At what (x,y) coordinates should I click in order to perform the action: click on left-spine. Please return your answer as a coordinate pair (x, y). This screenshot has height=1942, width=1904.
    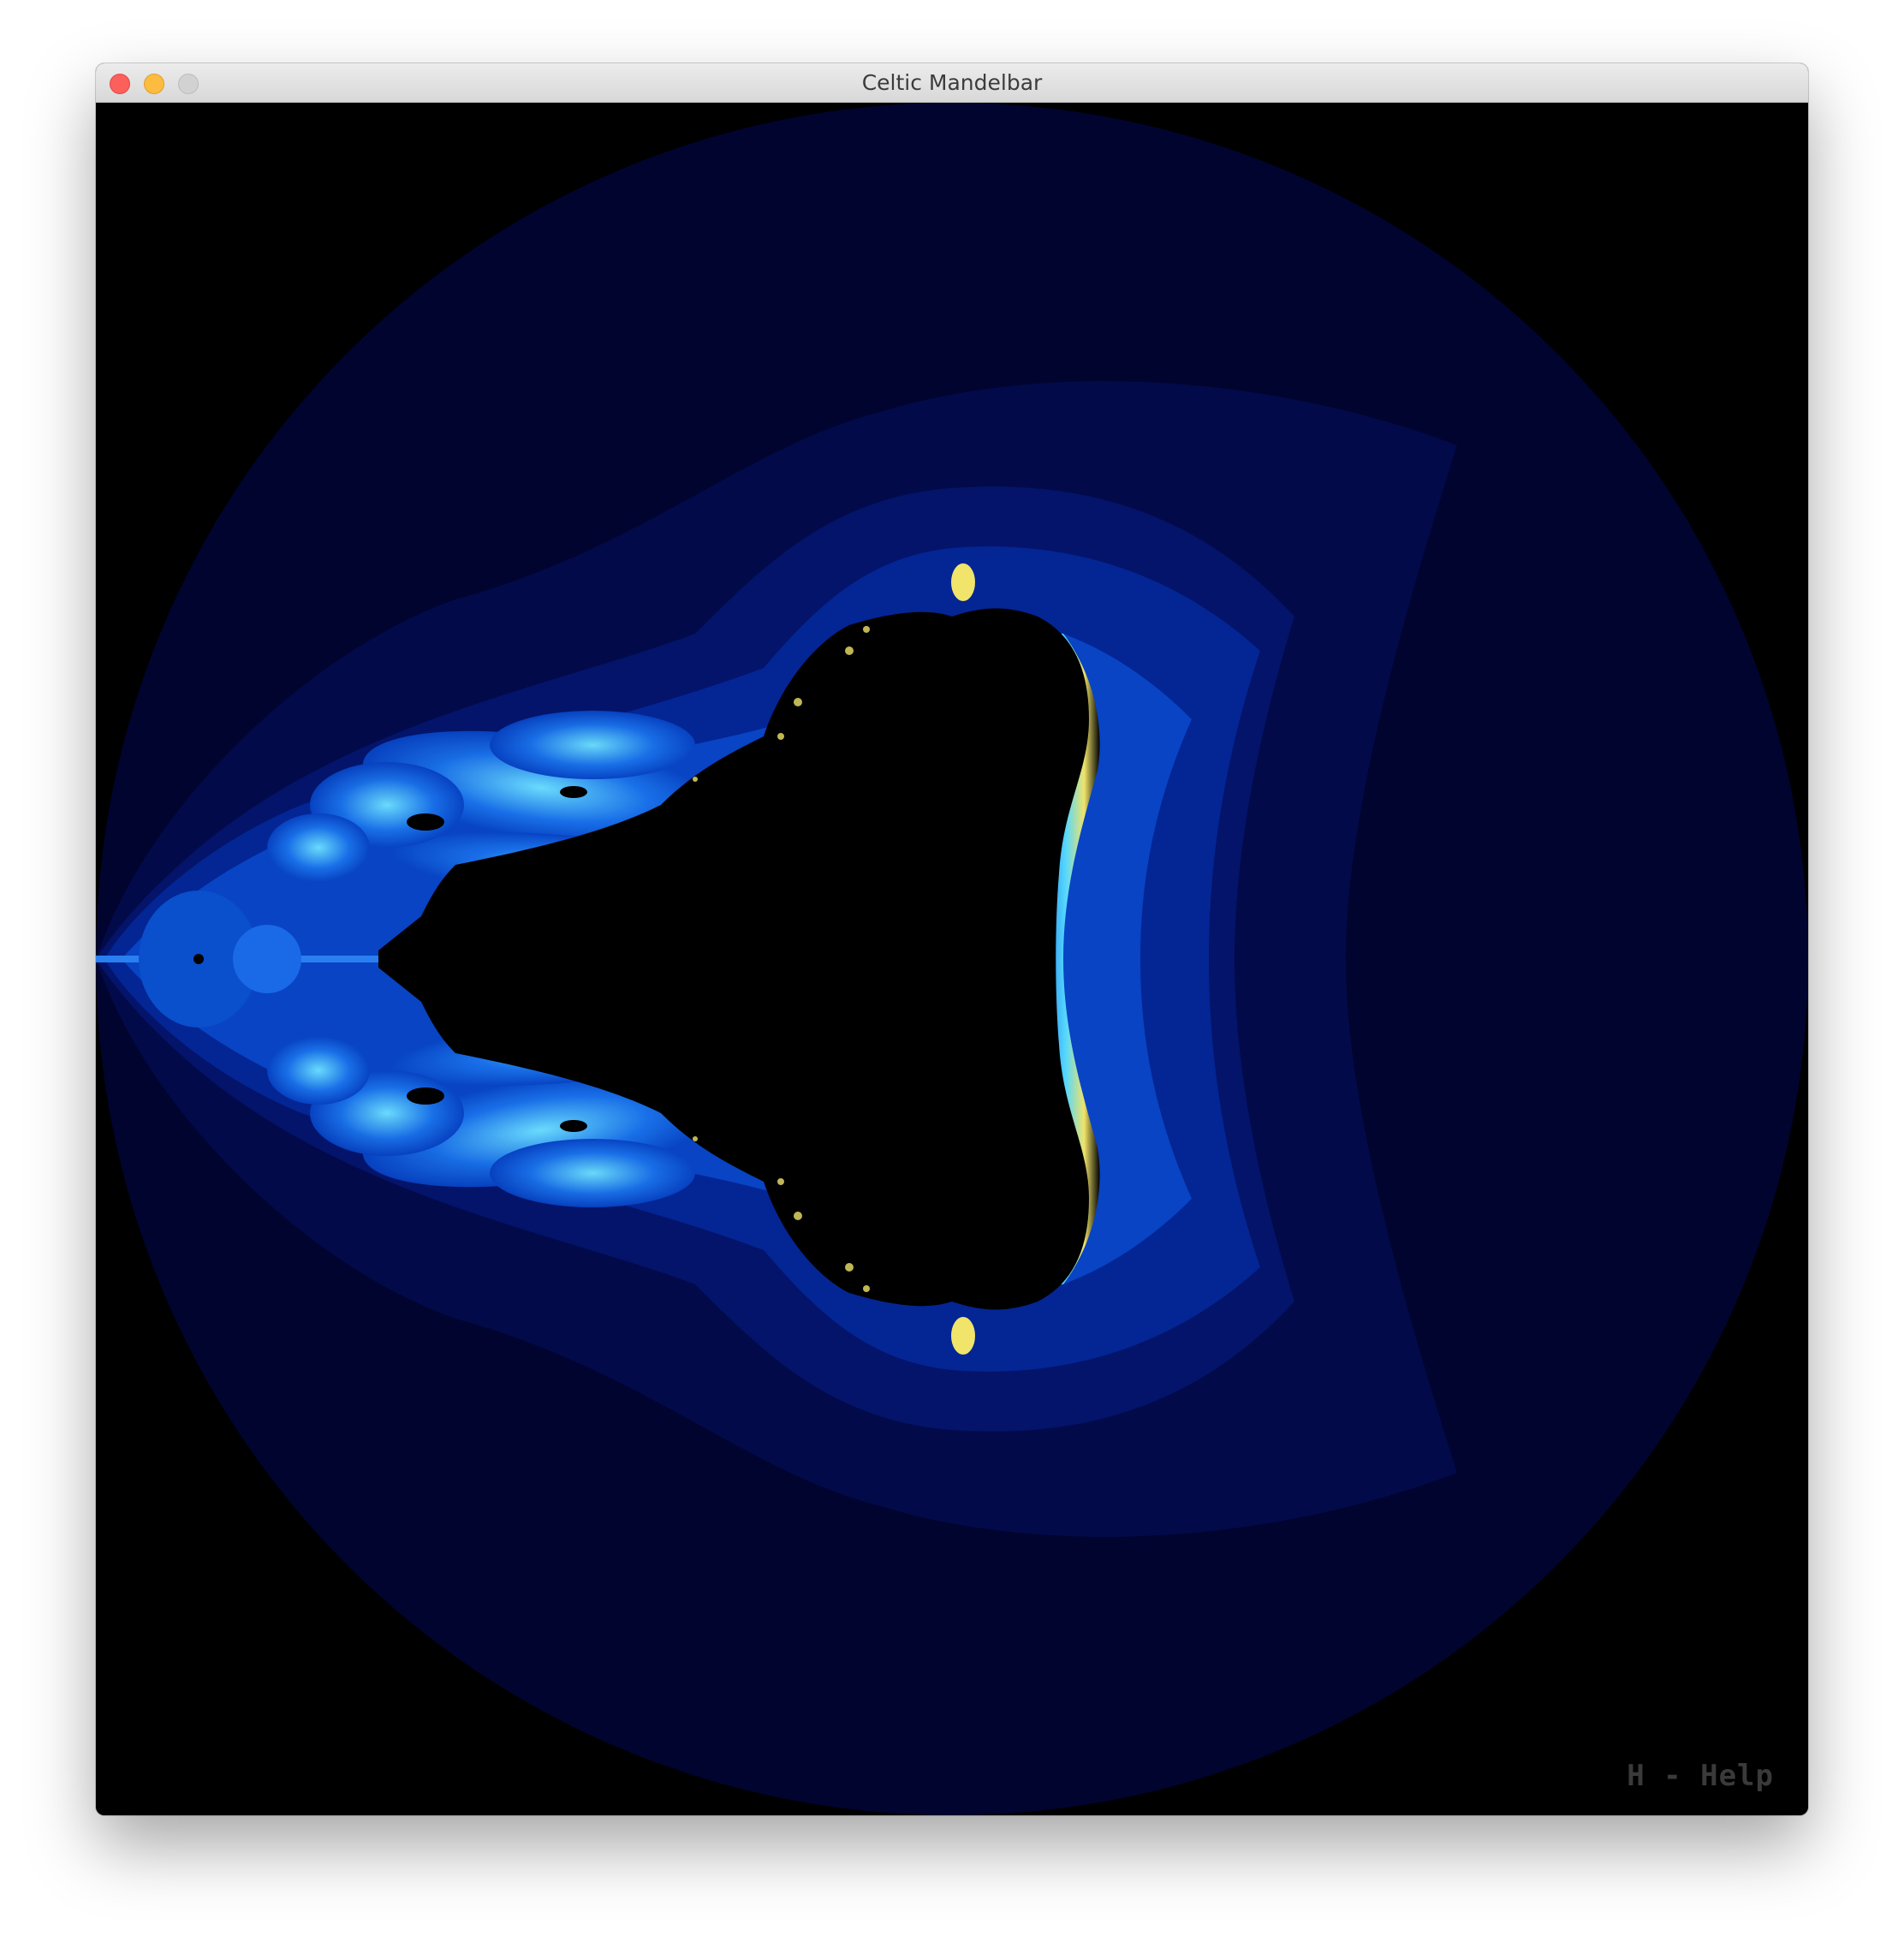
    Looking at the image, I should click on (258, 959).